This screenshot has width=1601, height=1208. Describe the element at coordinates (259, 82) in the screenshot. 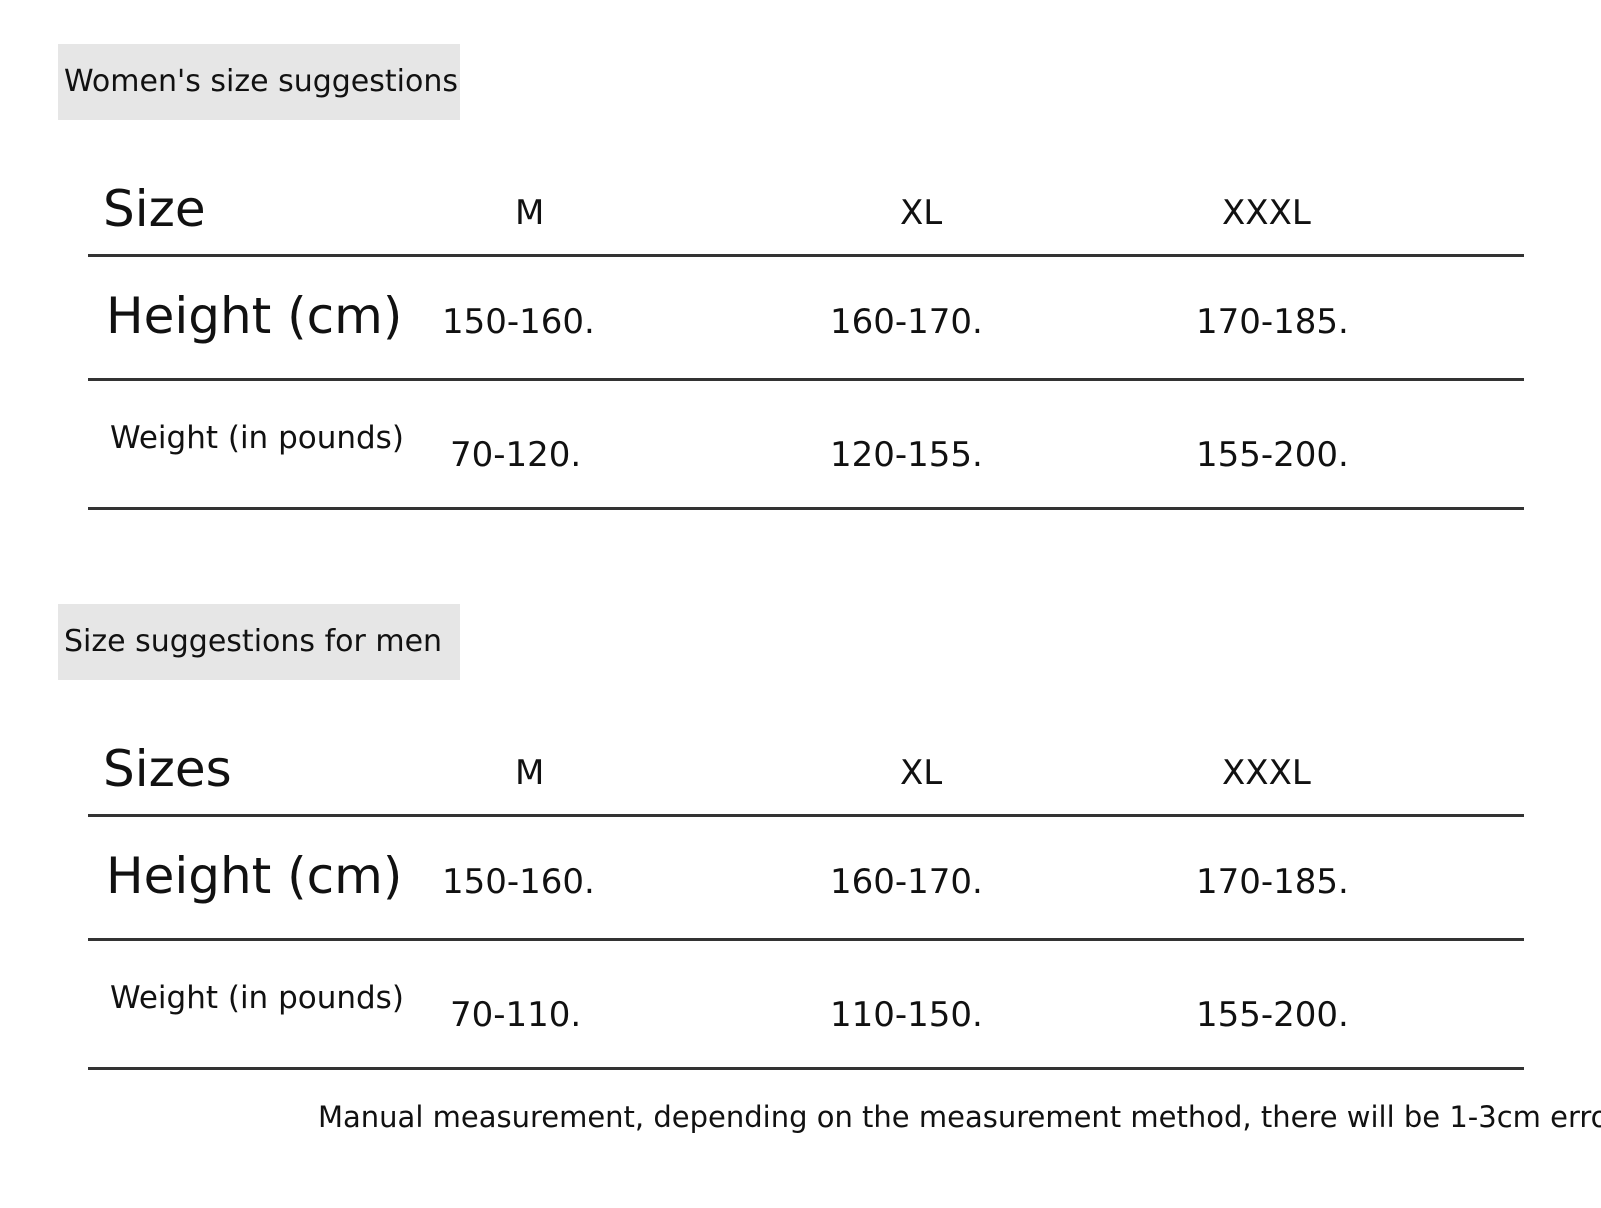

I see `section-title: Women's size suggestions` at that location.